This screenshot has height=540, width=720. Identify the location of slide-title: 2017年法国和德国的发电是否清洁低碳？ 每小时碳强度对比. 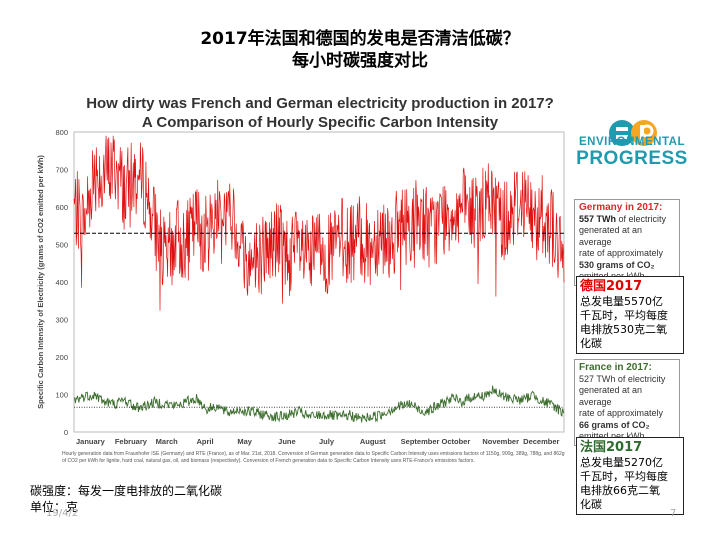
(360, 50).